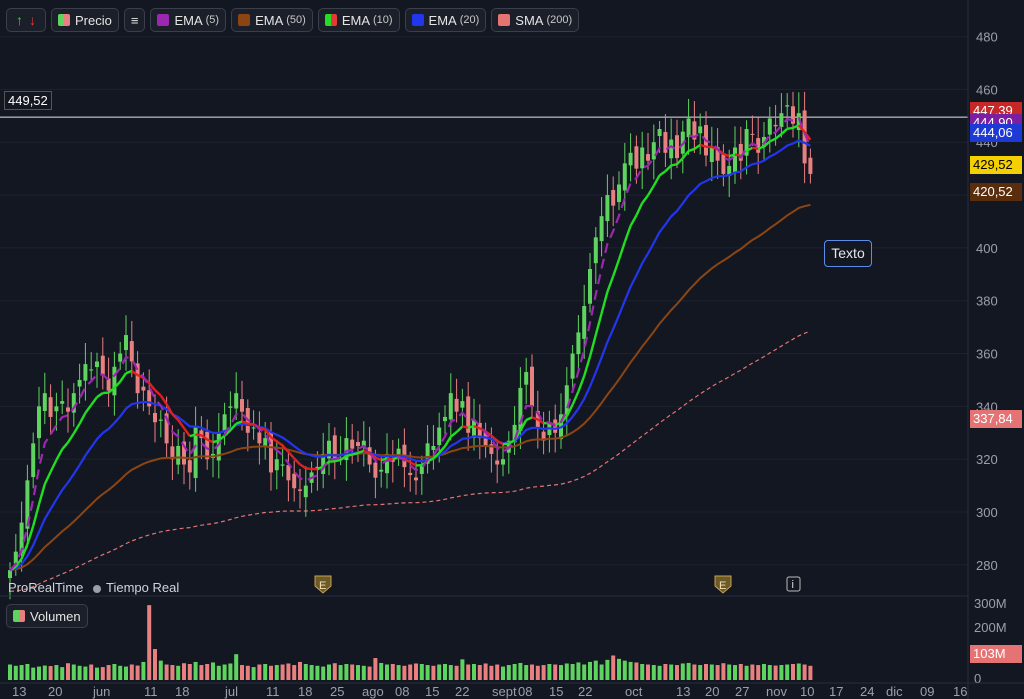  What do you see at coordinates (55, 691) in the screenshot?
I see `x-tick-label: 20` at bounding box center [55, 691].